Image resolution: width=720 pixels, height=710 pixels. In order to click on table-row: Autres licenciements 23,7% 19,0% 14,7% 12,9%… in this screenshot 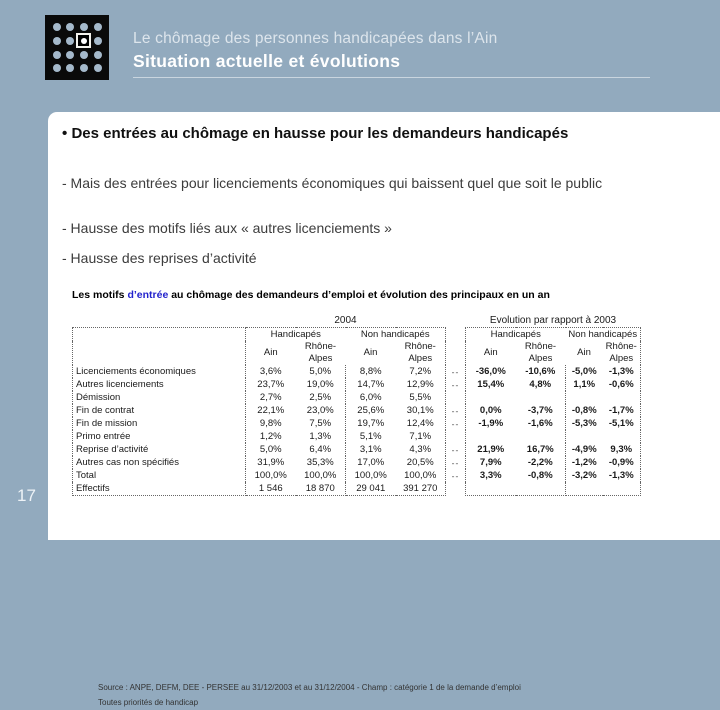, I will do `click(357, 384)`.